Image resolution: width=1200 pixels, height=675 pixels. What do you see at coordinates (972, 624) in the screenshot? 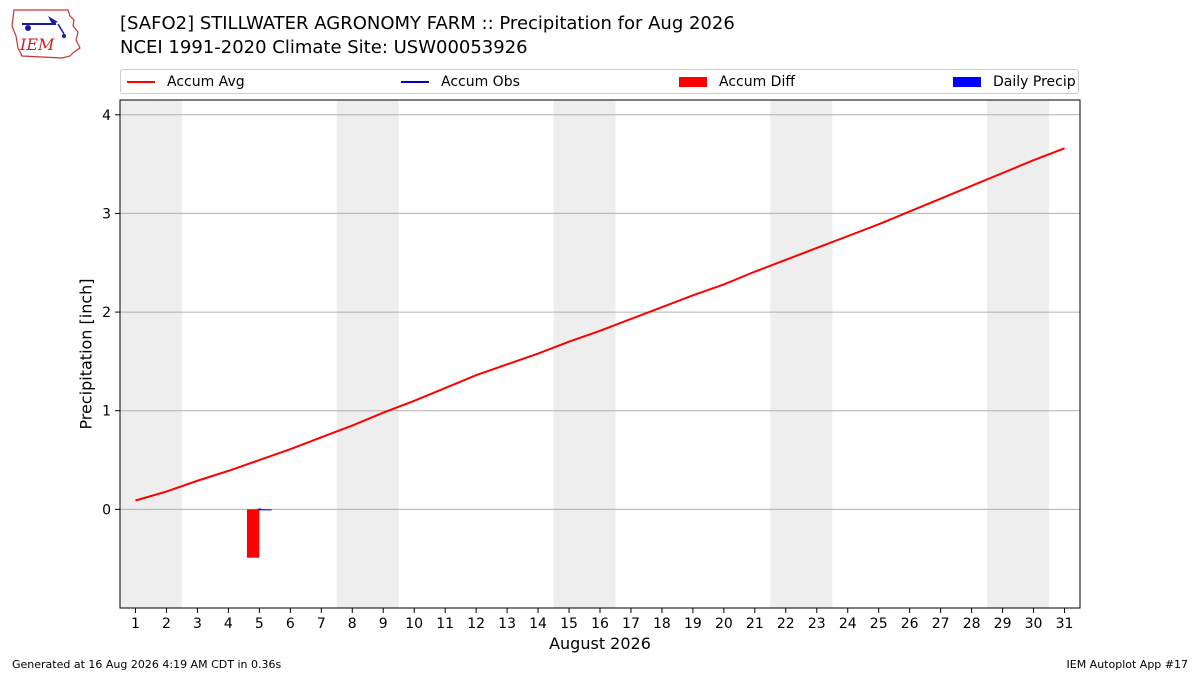
I see `x-tick-label-28: 28` at bounding box center [972, 624].